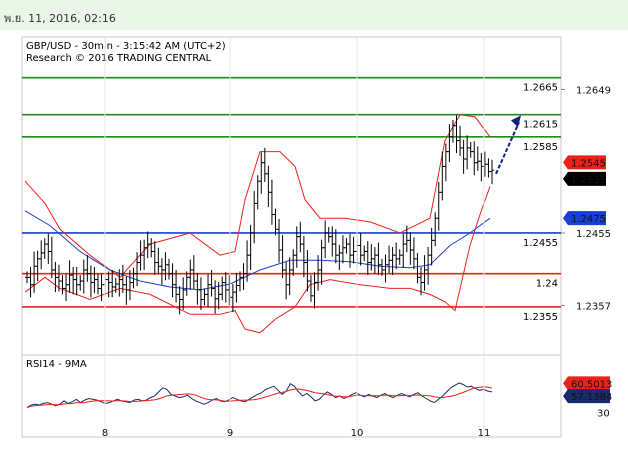  Describe the element at coordinates (230, 433) in the screenshot. I see `x-tick-label: 9` at that location.